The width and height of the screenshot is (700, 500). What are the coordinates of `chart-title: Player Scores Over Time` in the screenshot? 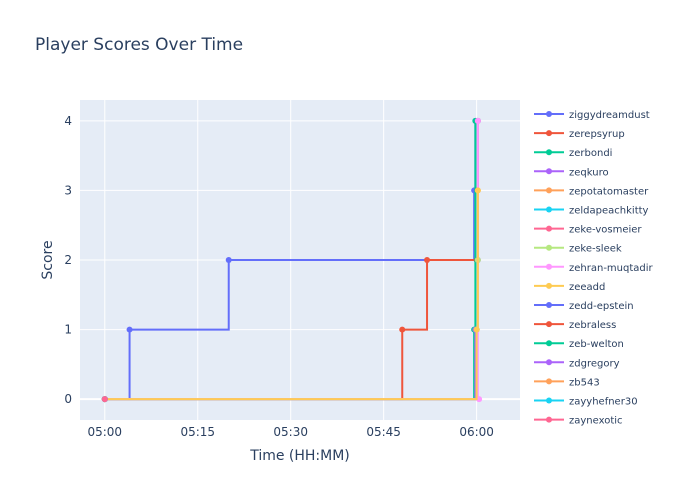 It's located at (139, 45).